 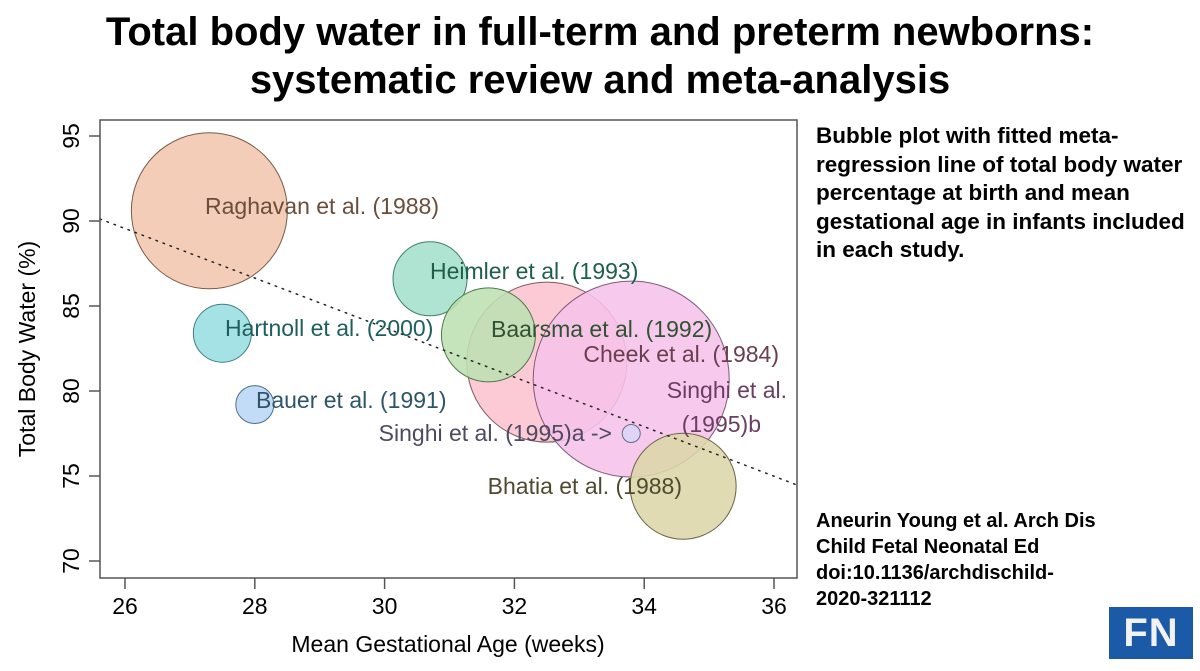 What do you see at coordinates (71, 221) in the screenshot?
I see `y-tick-label: 90` at bounding box center [71, 221].